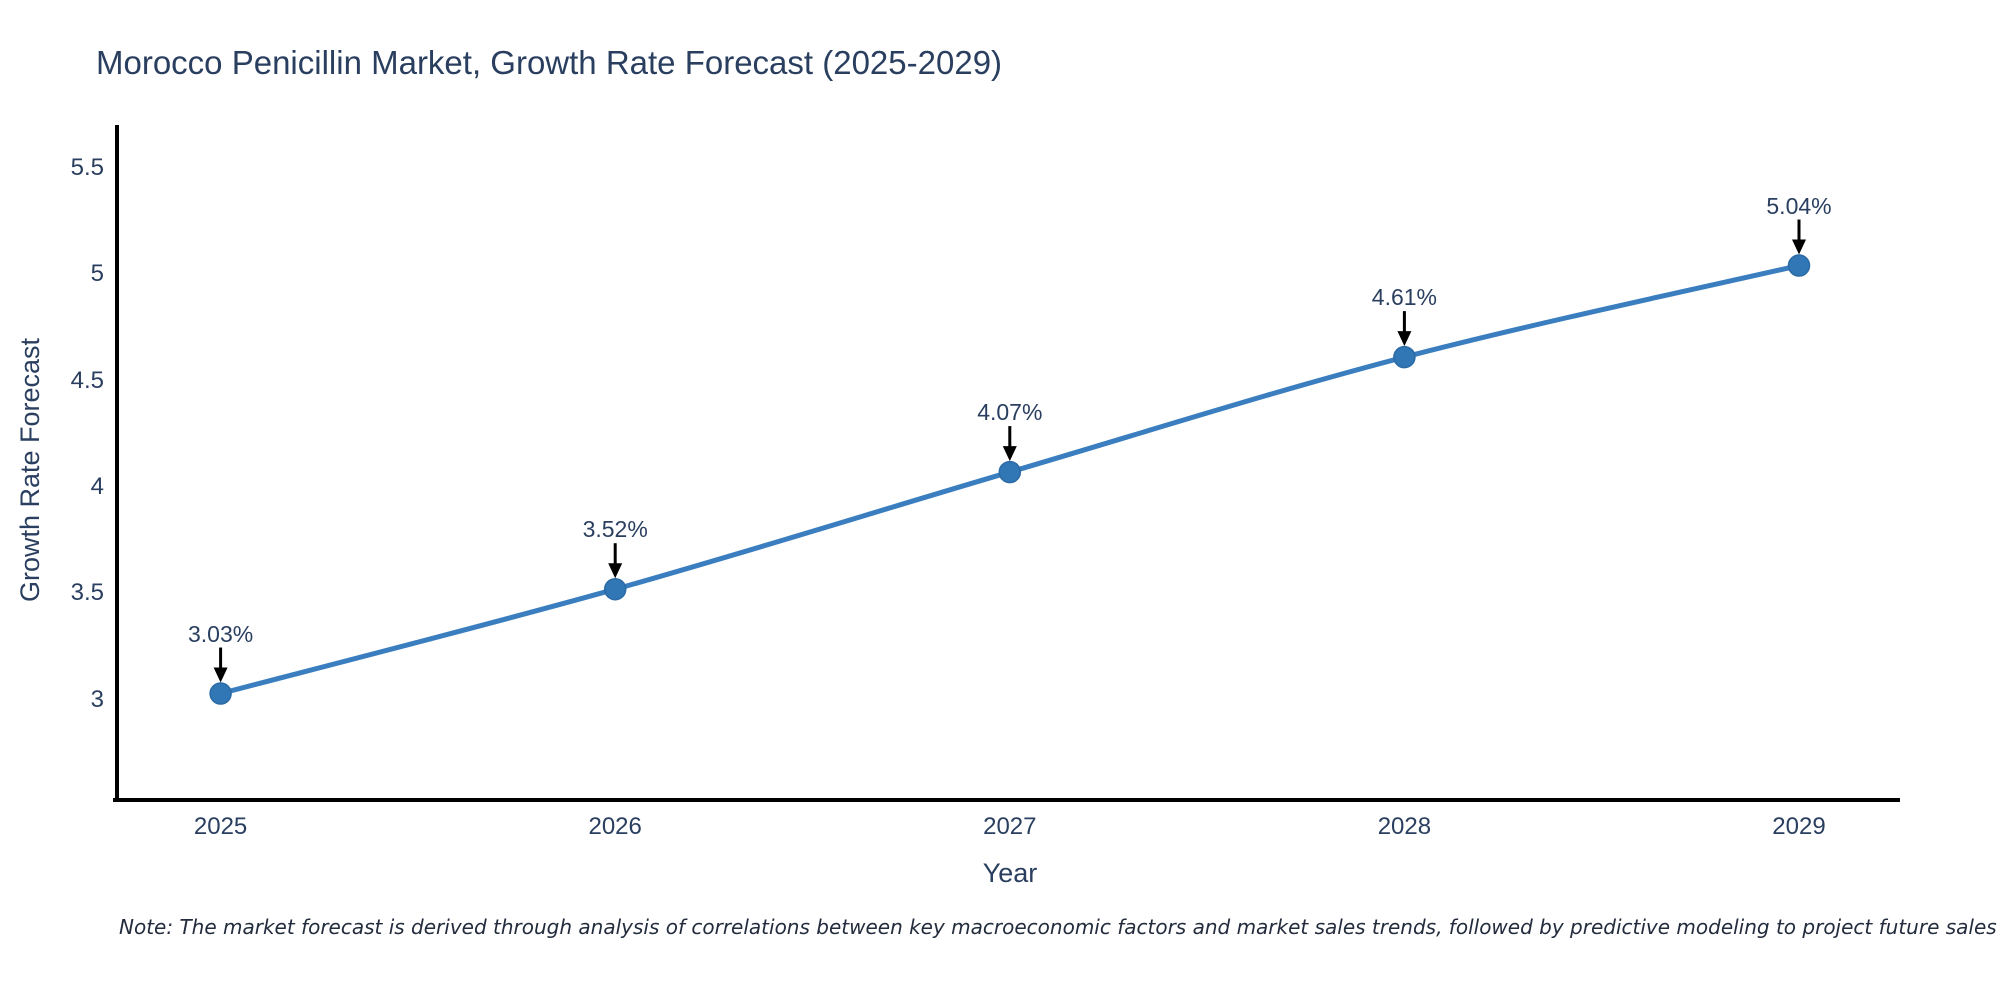  Describe the element at coordinates (615, 529) in the screenshot. I see `data-point-label: 3.52%` at that location.